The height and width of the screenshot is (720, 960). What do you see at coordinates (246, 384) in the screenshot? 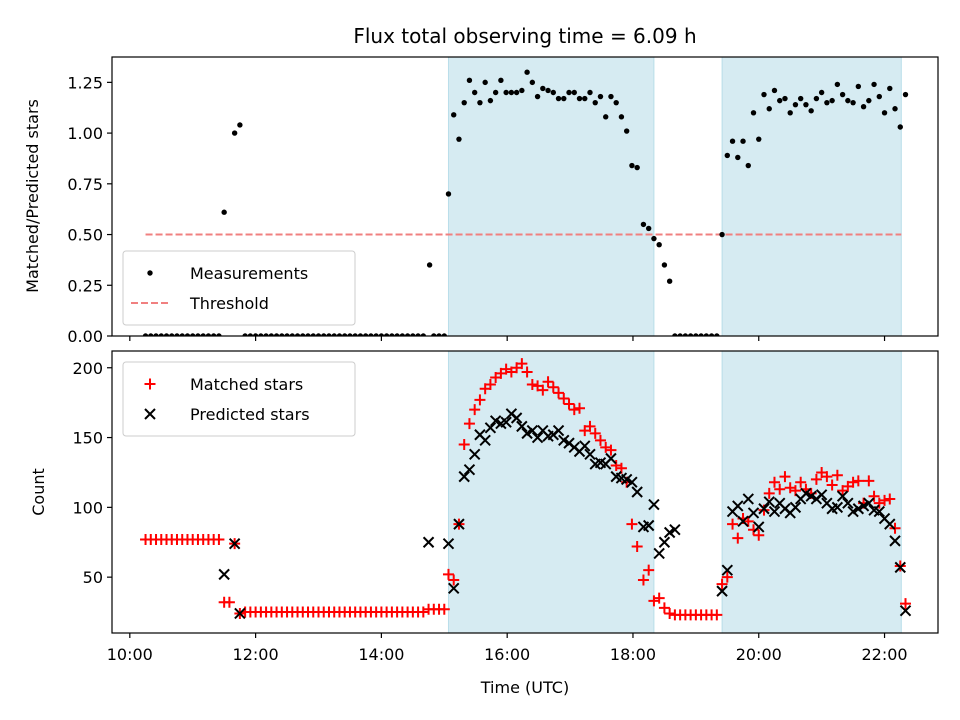
I see `legend-label: Matched stars` at bounding box center [246, 384].